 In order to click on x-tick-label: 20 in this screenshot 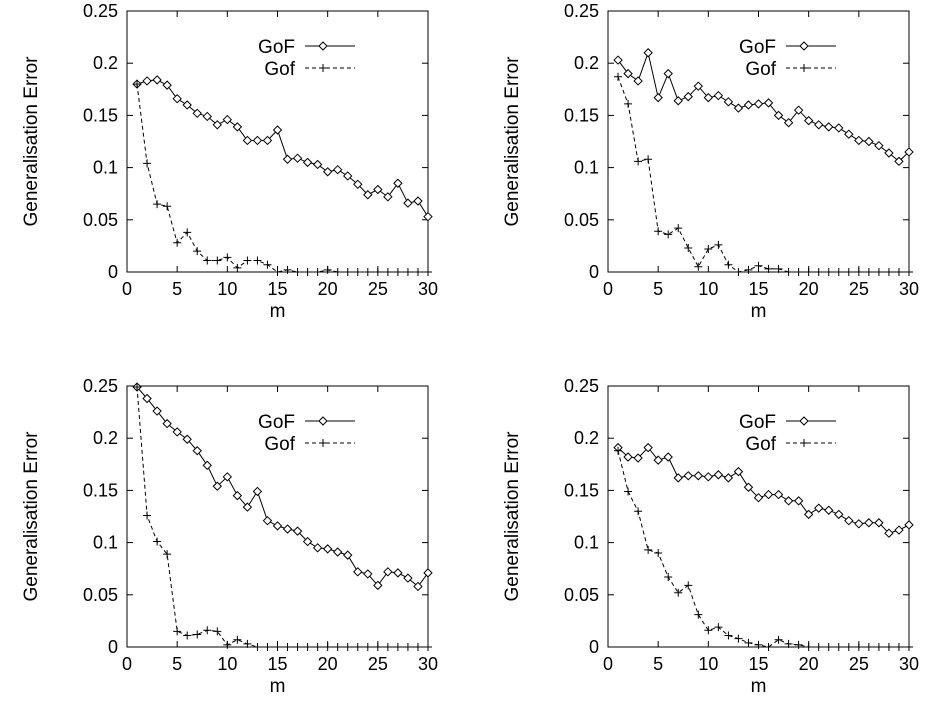, I will do `click(328, 664)`.